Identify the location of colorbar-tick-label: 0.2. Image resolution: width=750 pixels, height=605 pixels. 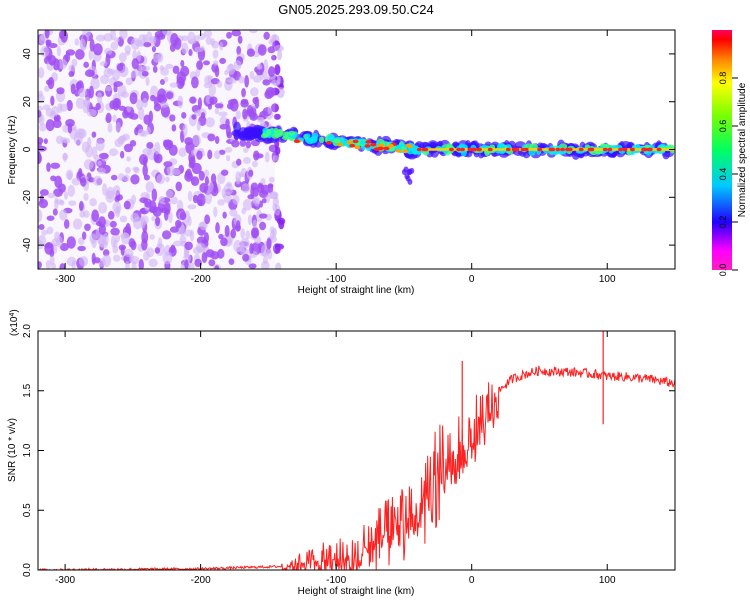
(723, 222).